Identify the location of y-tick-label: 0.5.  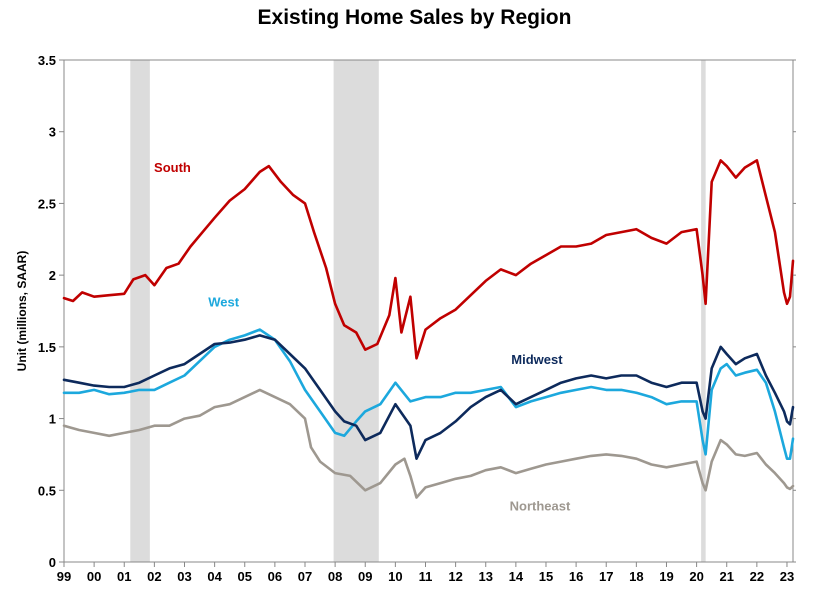
(47, 490).